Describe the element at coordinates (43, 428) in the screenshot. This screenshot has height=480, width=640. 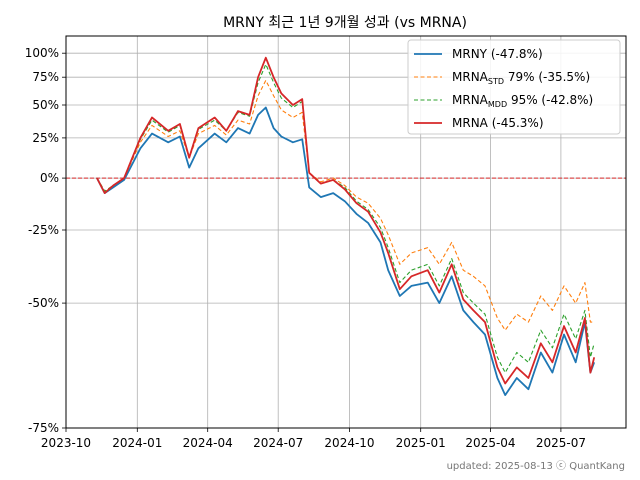
I see `y-tick-label: -75%` at that location.